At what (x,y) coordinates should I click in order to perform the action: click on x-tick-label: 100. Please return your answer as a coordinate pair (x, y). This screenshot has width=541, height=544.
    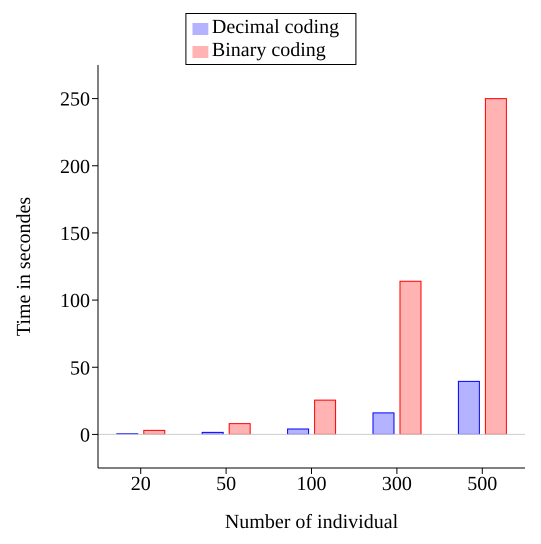
    Looking at the image, I should click on (311, 484).